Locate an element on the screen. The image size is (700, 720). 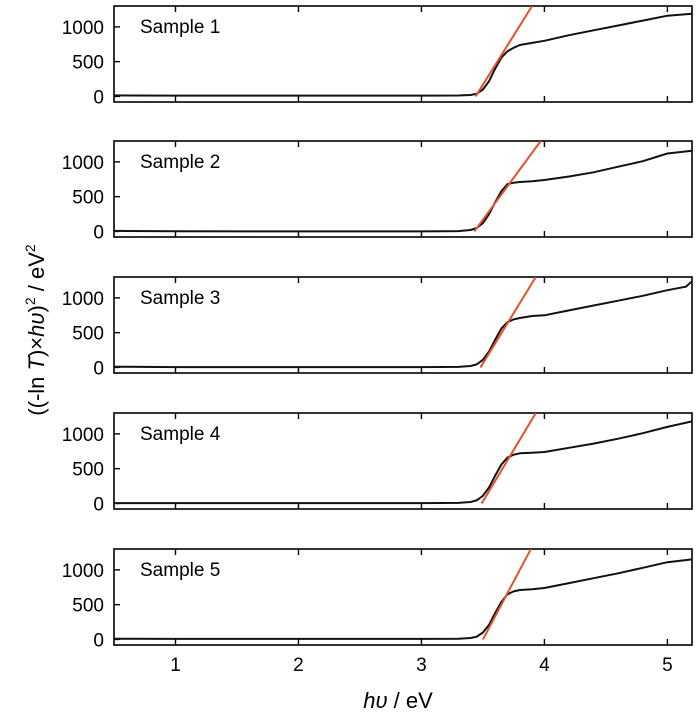
panel-label: Sample 2 is located at coordinates (180, 162).